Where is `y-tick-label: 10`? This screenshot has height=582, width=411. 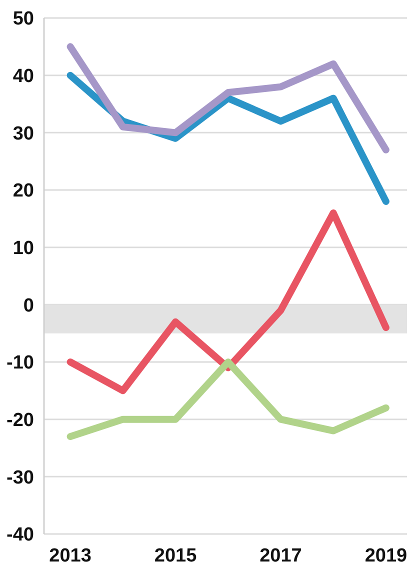
y-tick-label: 10 is located at coordinates (23, 249).